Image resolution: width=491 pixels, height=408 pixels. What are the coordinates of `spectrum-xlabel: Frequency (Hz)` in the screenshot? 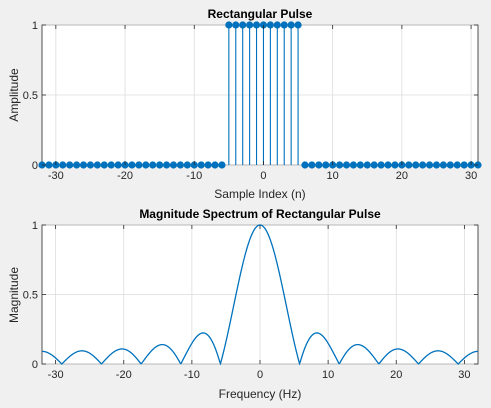 It's located at (260, 394).